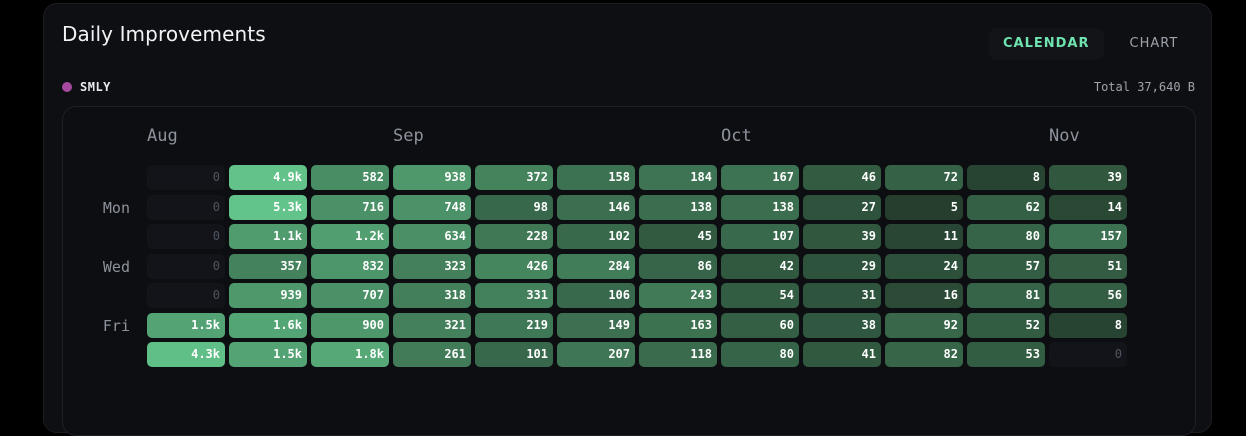  What do you see at coordinates (924, 266) in the screenshot?
I see `heatmap-cell: 24` at bounding box center [924, 266].